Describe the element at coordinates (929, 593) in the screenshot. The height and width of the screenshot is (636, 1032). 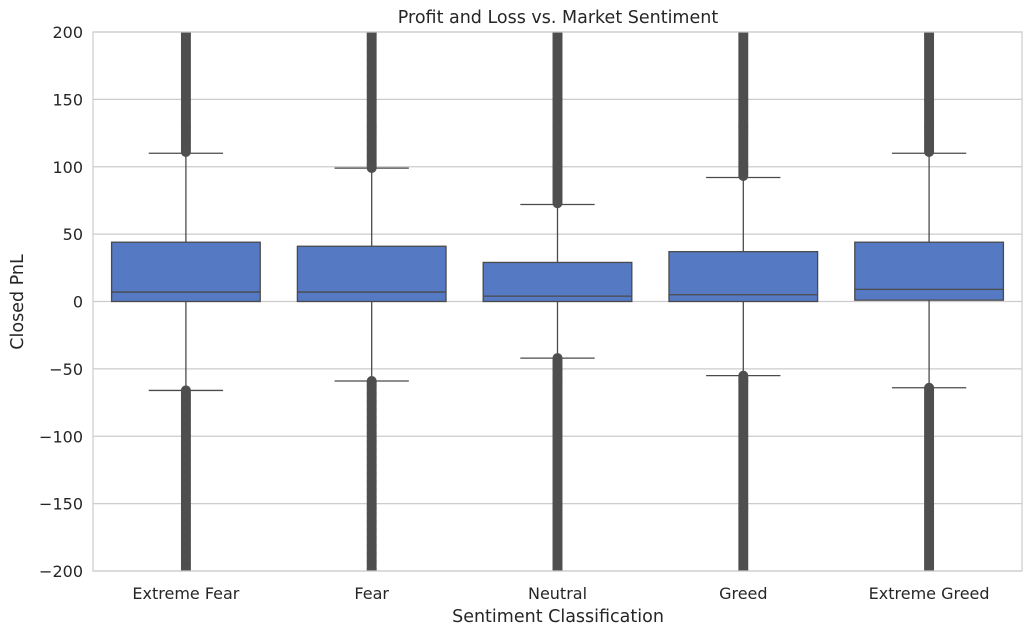
I see `x-tick-label: Extreme Greed` at that location.